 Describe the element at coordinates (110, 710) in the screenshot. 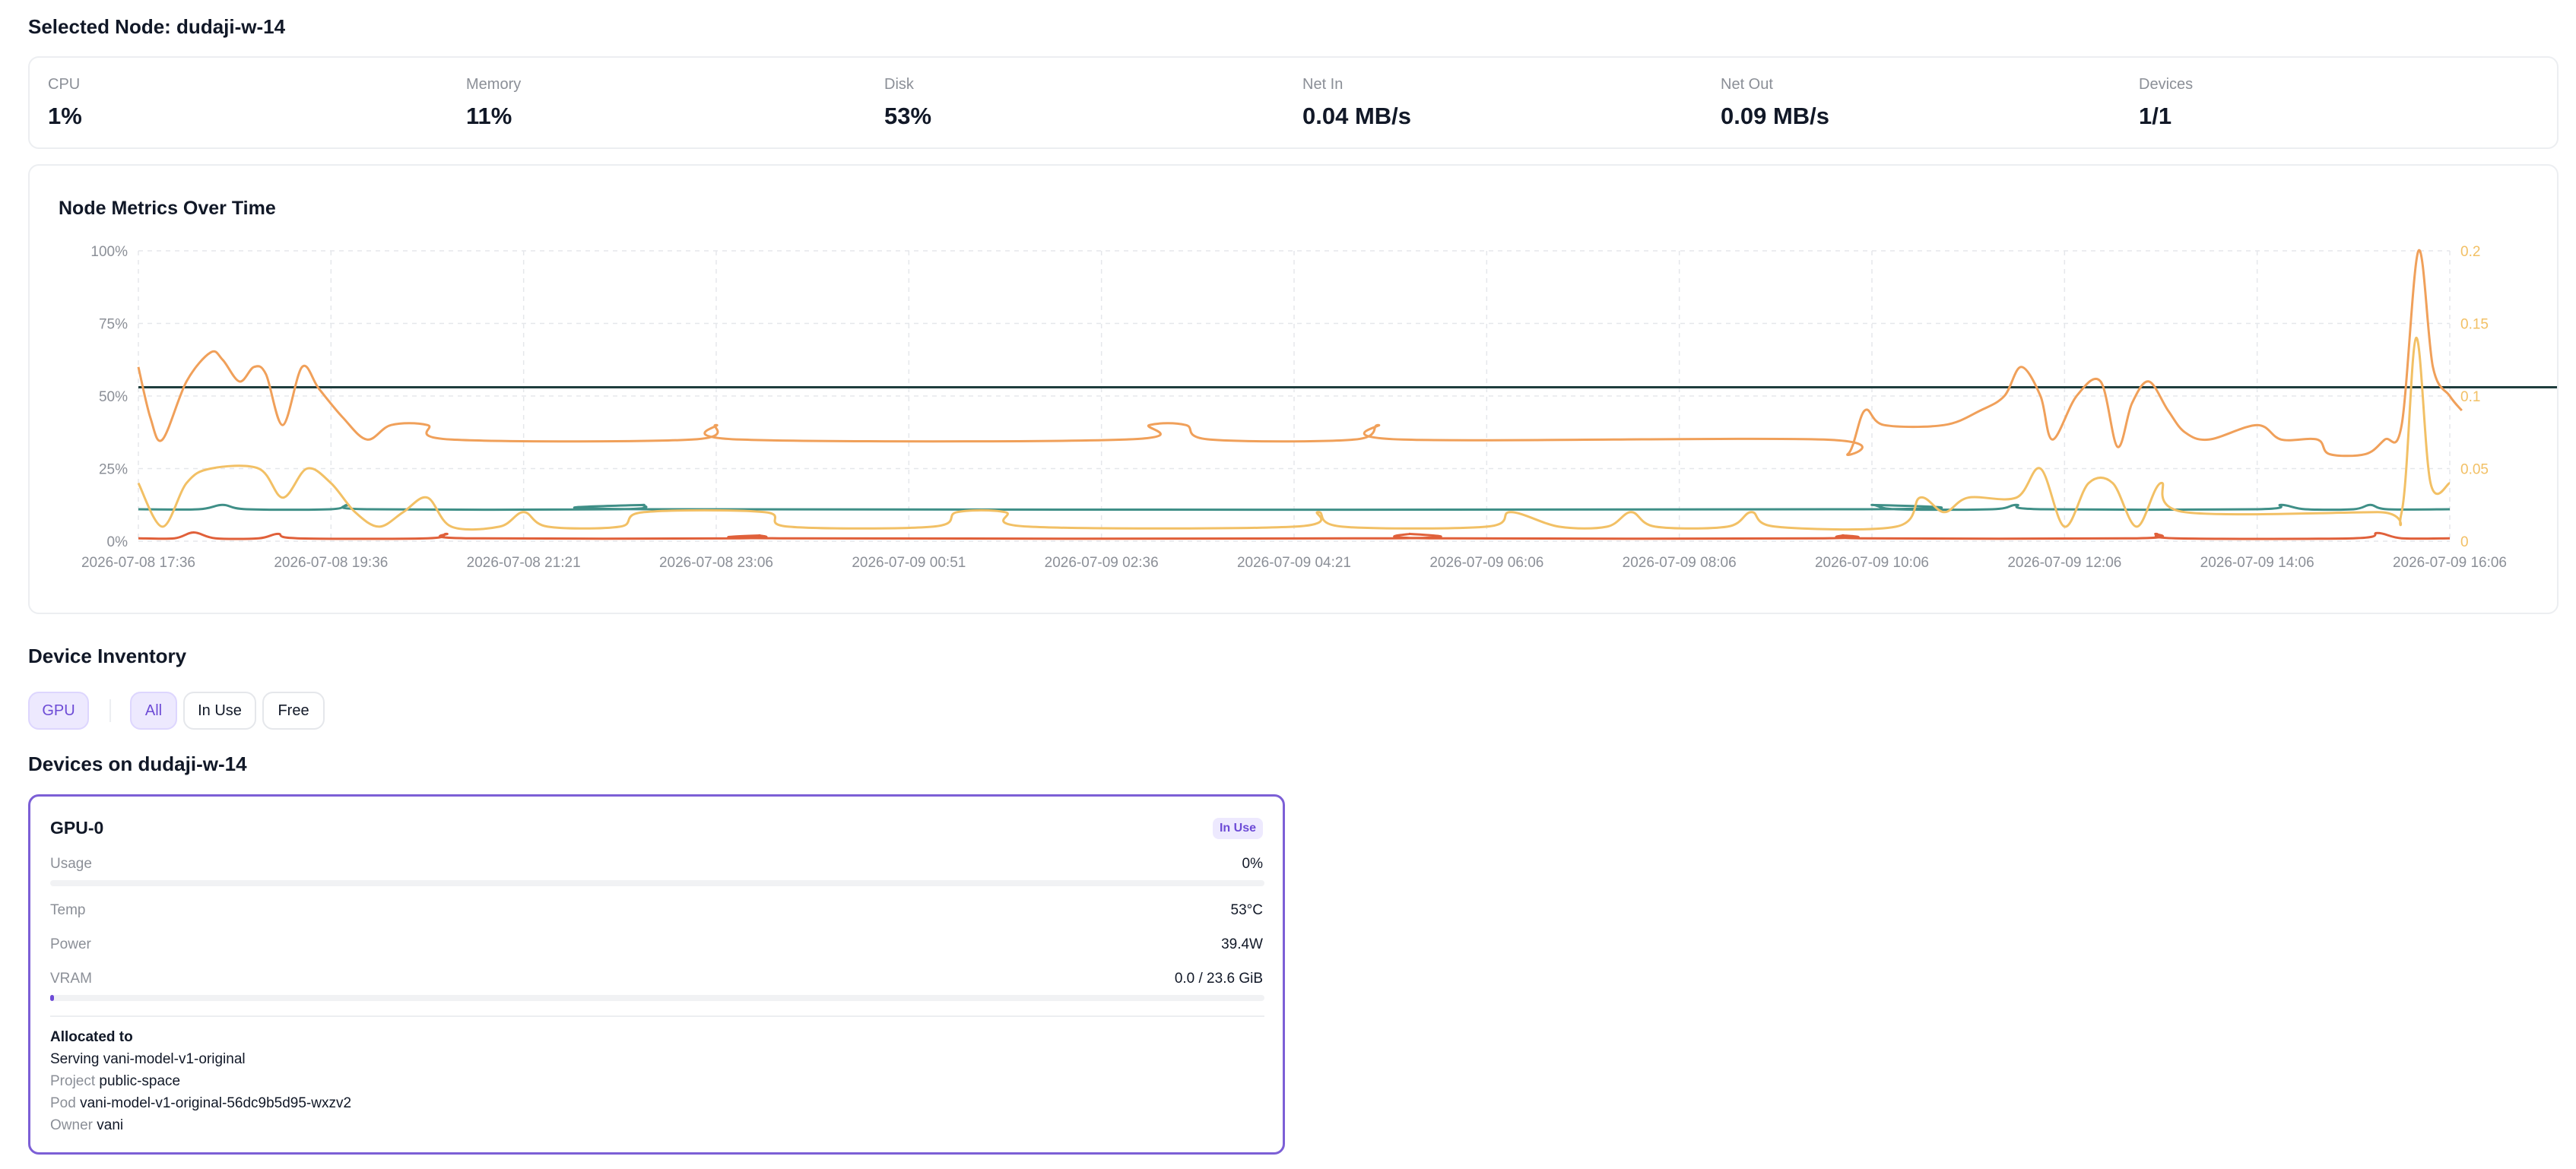

I see `filter-divider` at that location.